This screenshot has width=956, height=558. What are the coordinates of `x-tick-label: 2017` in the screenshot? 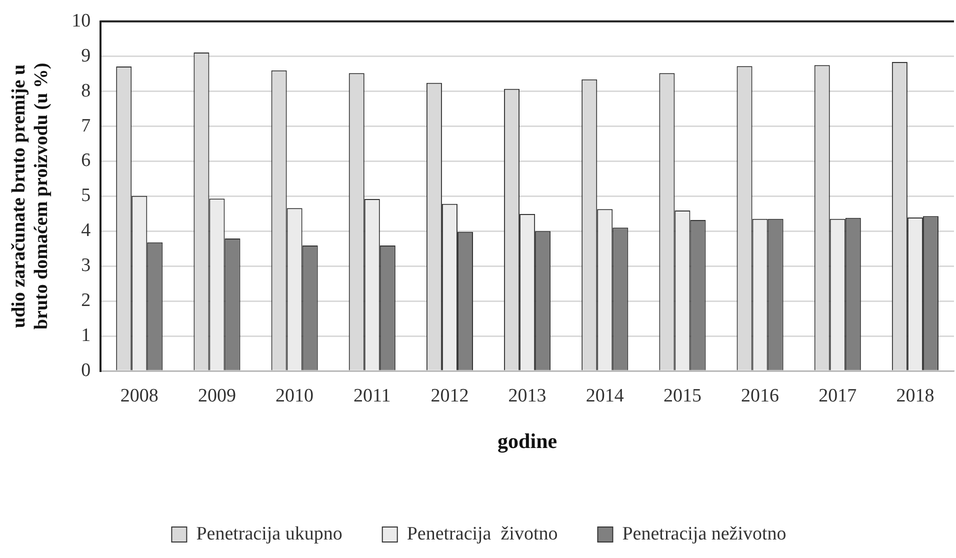 It's located at (837, 395).